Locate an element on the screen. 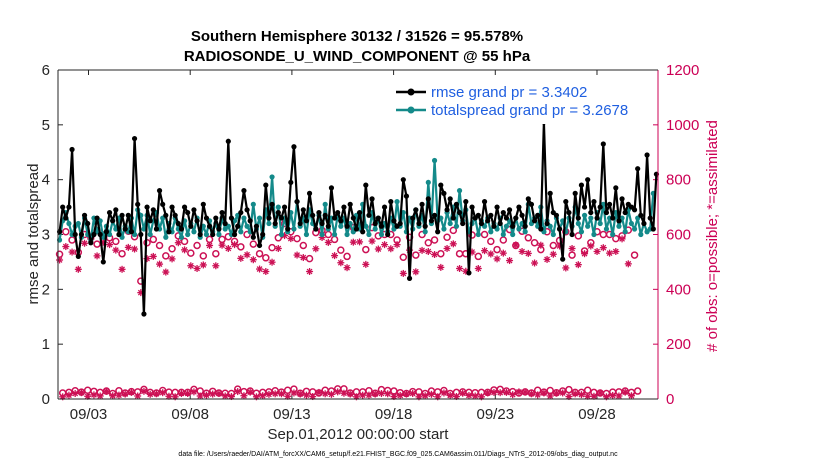 The width and height of the screenshot is (830, 470). x-tick-label: 09/03 is located at coordinates (89, 414).